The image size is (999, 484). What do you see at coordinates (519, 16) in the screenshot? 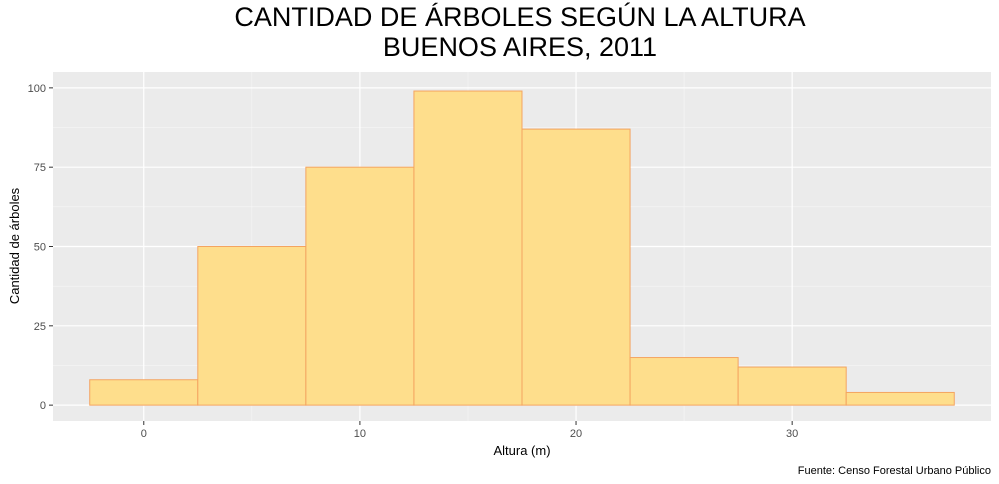
I see `chart-title-line-1: CANTIDAD DE ÁRBOLES SEGÚN LA ALTURA` at bounding box center [519, 16].